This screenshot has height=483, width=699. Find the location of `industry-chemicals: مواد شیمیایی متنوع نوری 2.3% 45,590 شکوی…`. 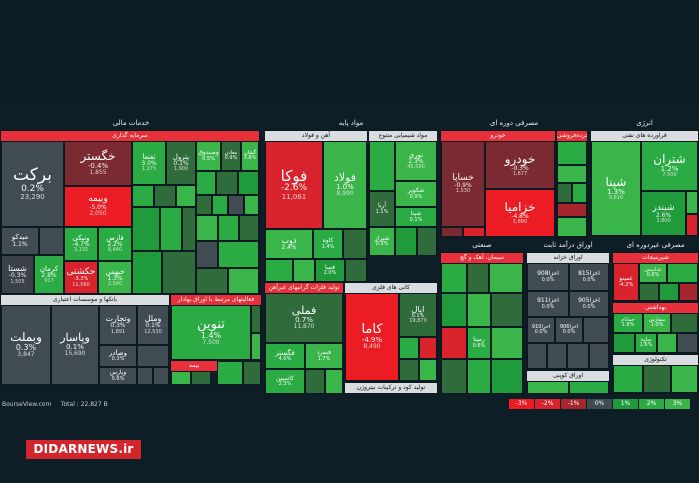

industry-chemicals: مواد شیمیایی متنوع نوری 2.3% 45,590 شکوی… is located at coordinates (403, 193).